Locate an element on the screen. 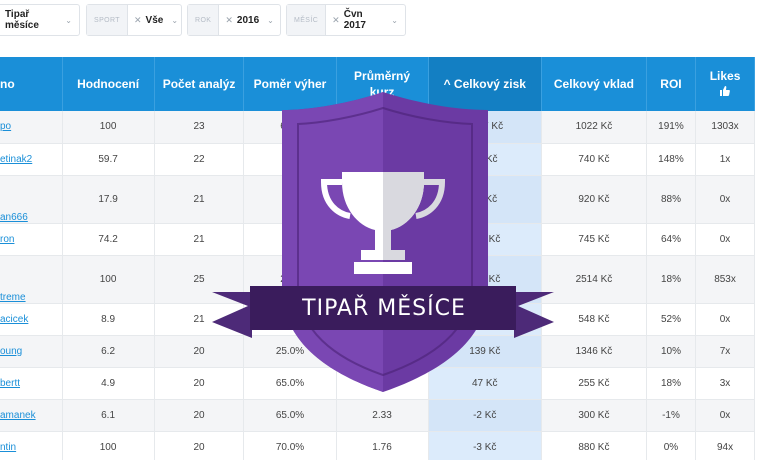 This screenshot has height=460, width=765. column-header-user: no is located at coordinates (31, 84).